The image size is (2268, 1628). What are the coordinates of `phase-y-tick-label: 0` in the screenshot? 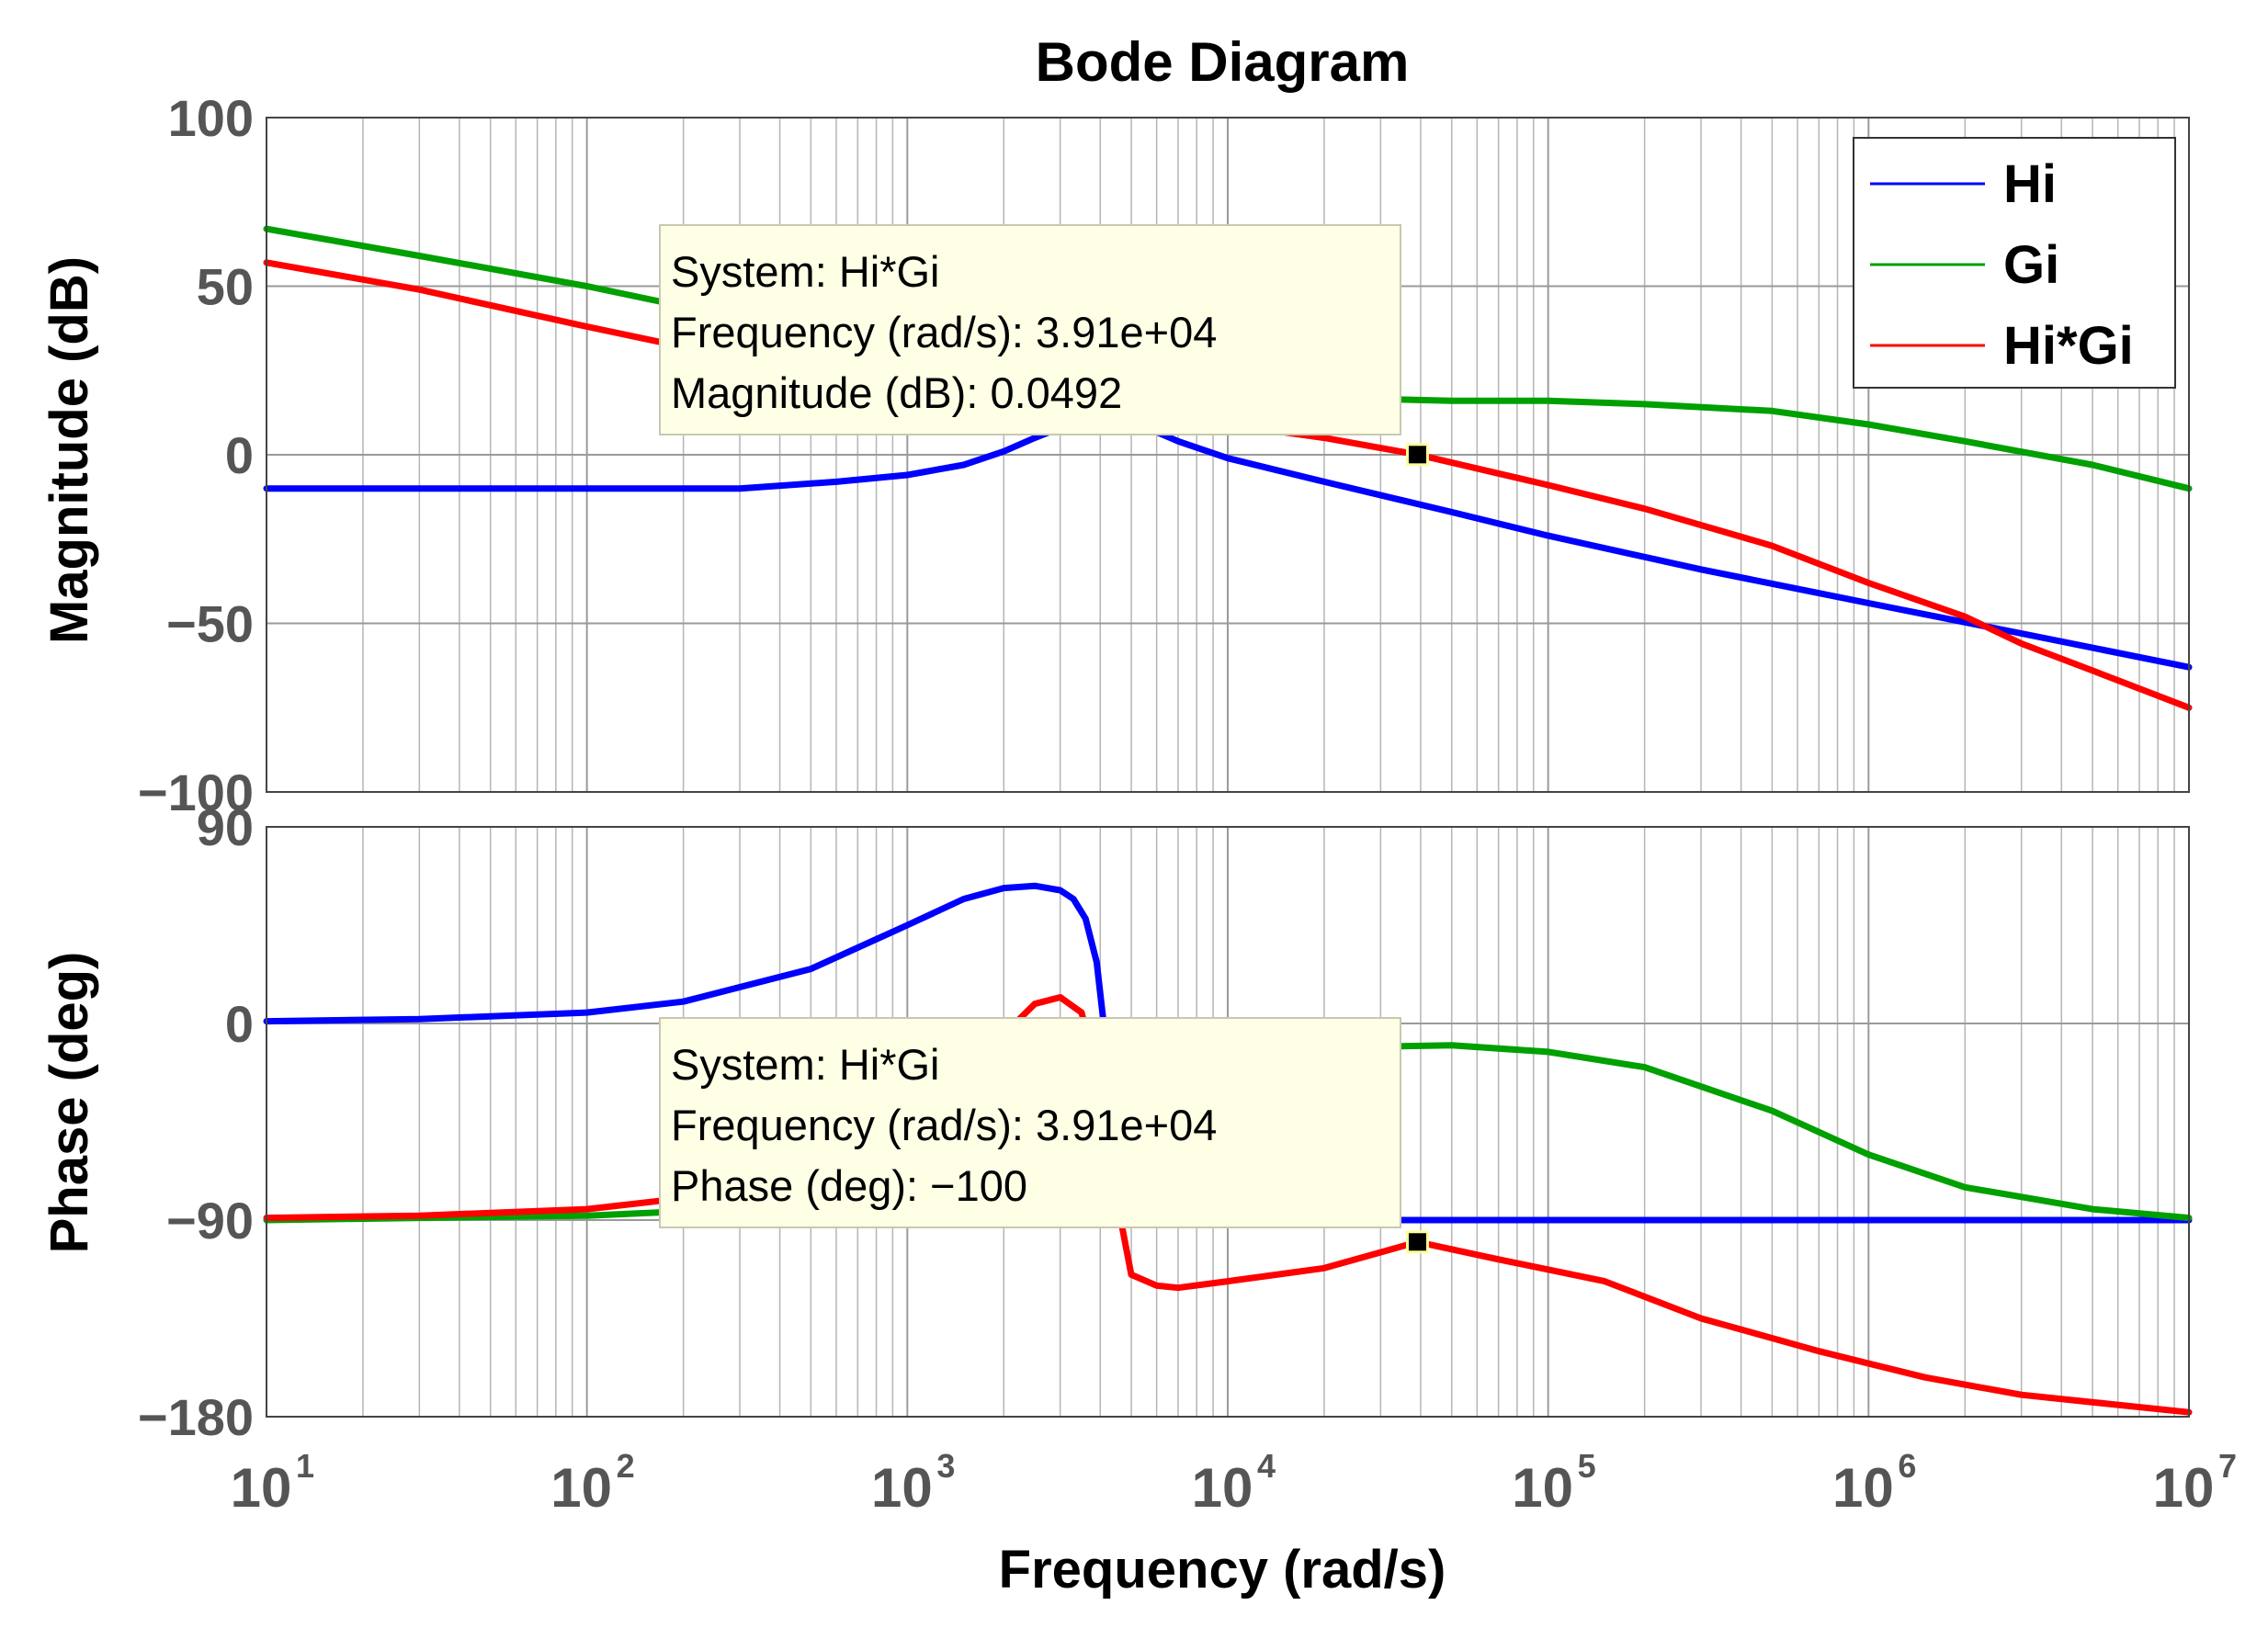 It's located at (239, 1024).